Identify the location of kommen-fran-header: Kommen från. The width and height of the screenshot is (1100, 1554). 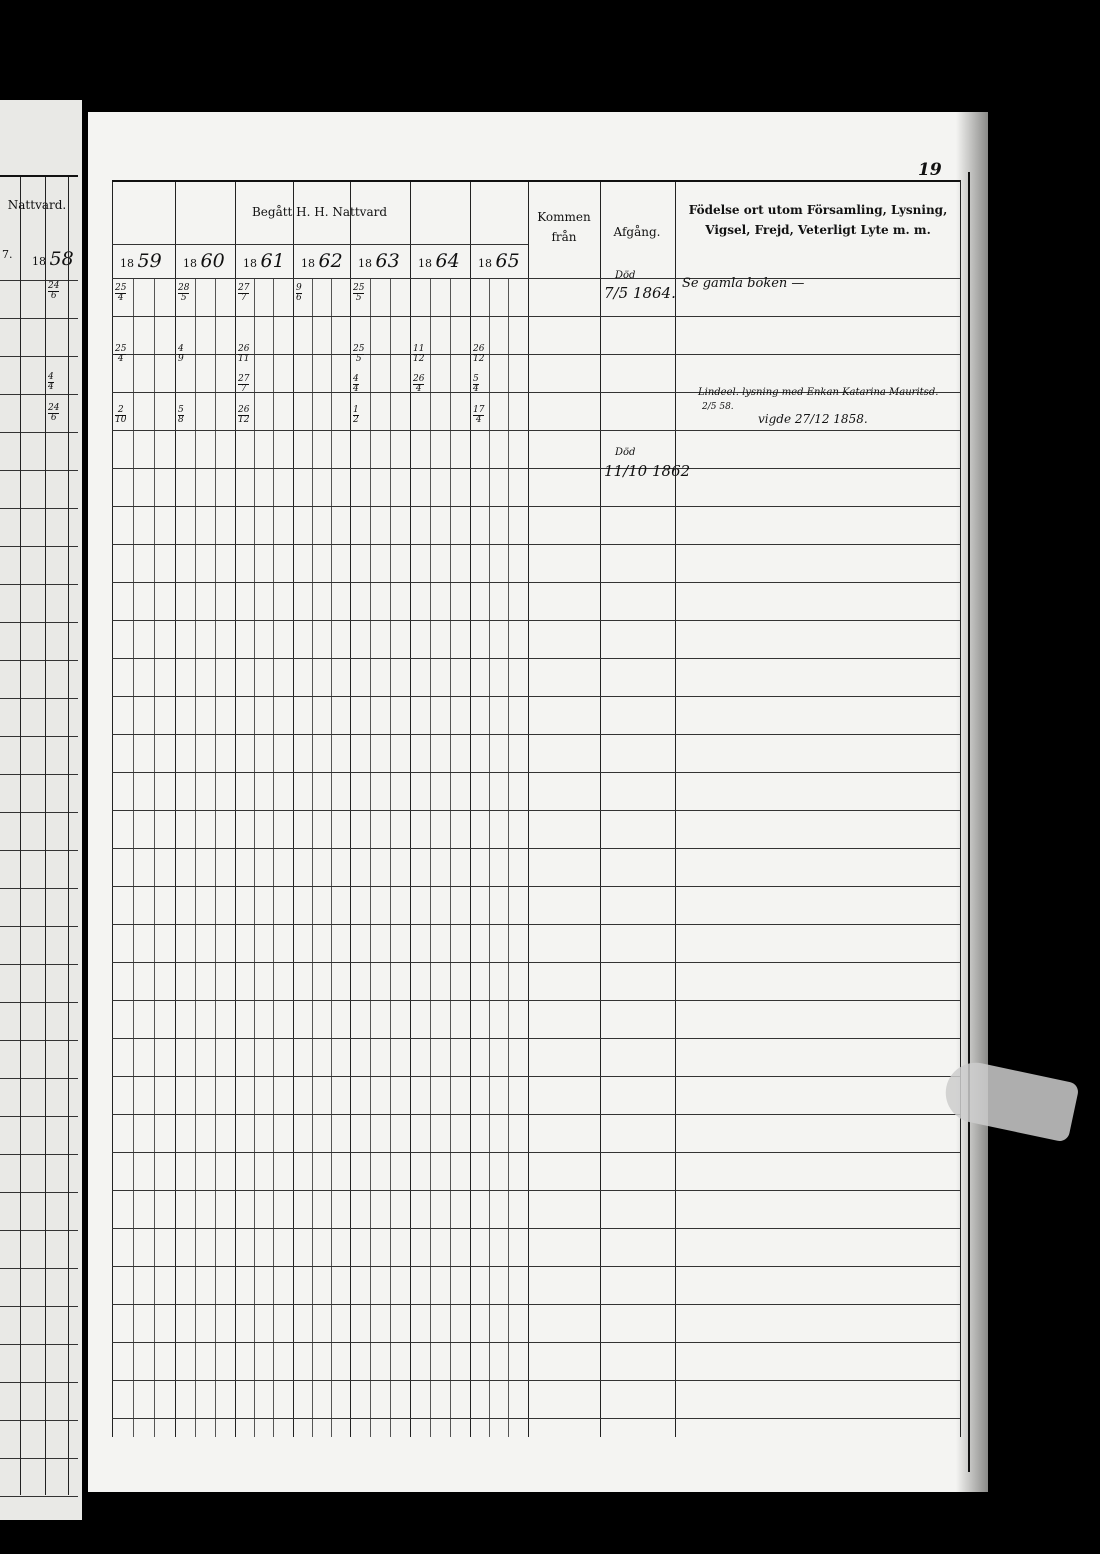
(564, 227).